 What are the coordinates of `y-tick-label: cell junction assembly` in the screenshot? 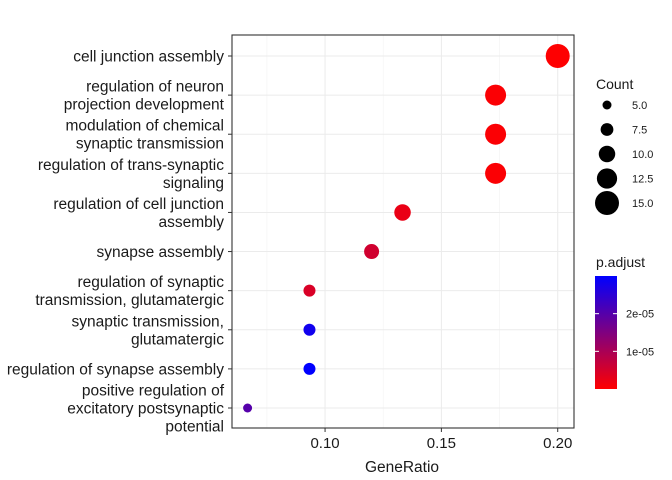 It's located at (148, 57).